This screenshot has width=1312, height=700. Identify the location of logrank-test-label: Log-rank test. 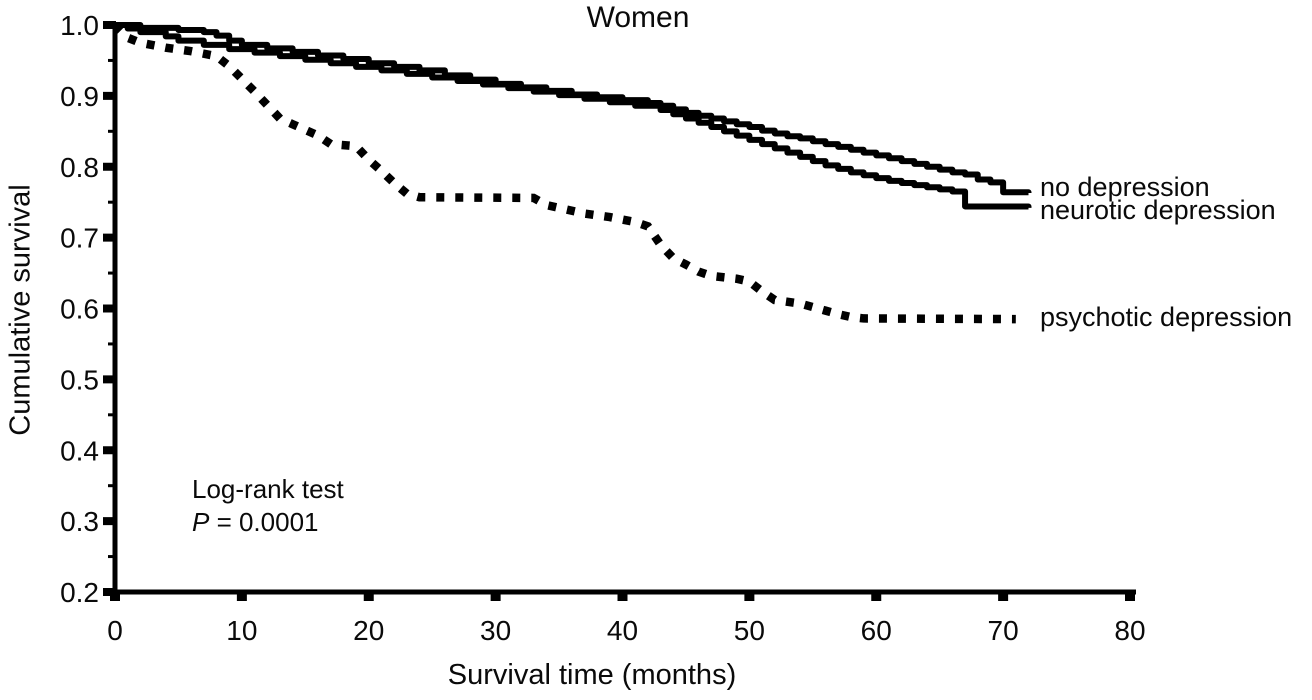
(268, 489).